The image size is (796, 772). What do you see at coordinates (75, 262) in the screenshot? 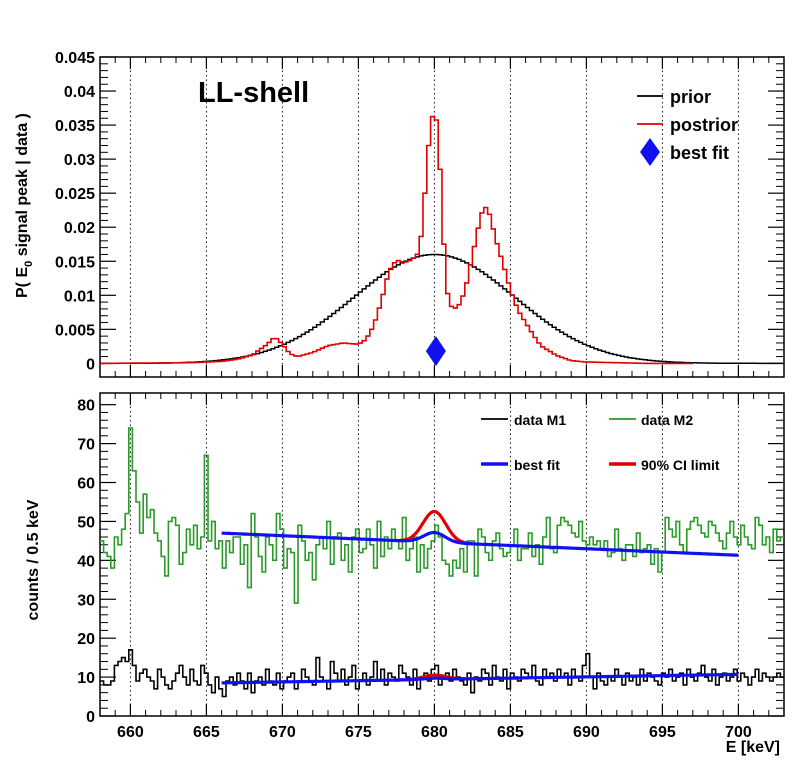
I see `top-y-tick-label-3: 0.015` at bounding box center [75, 262].